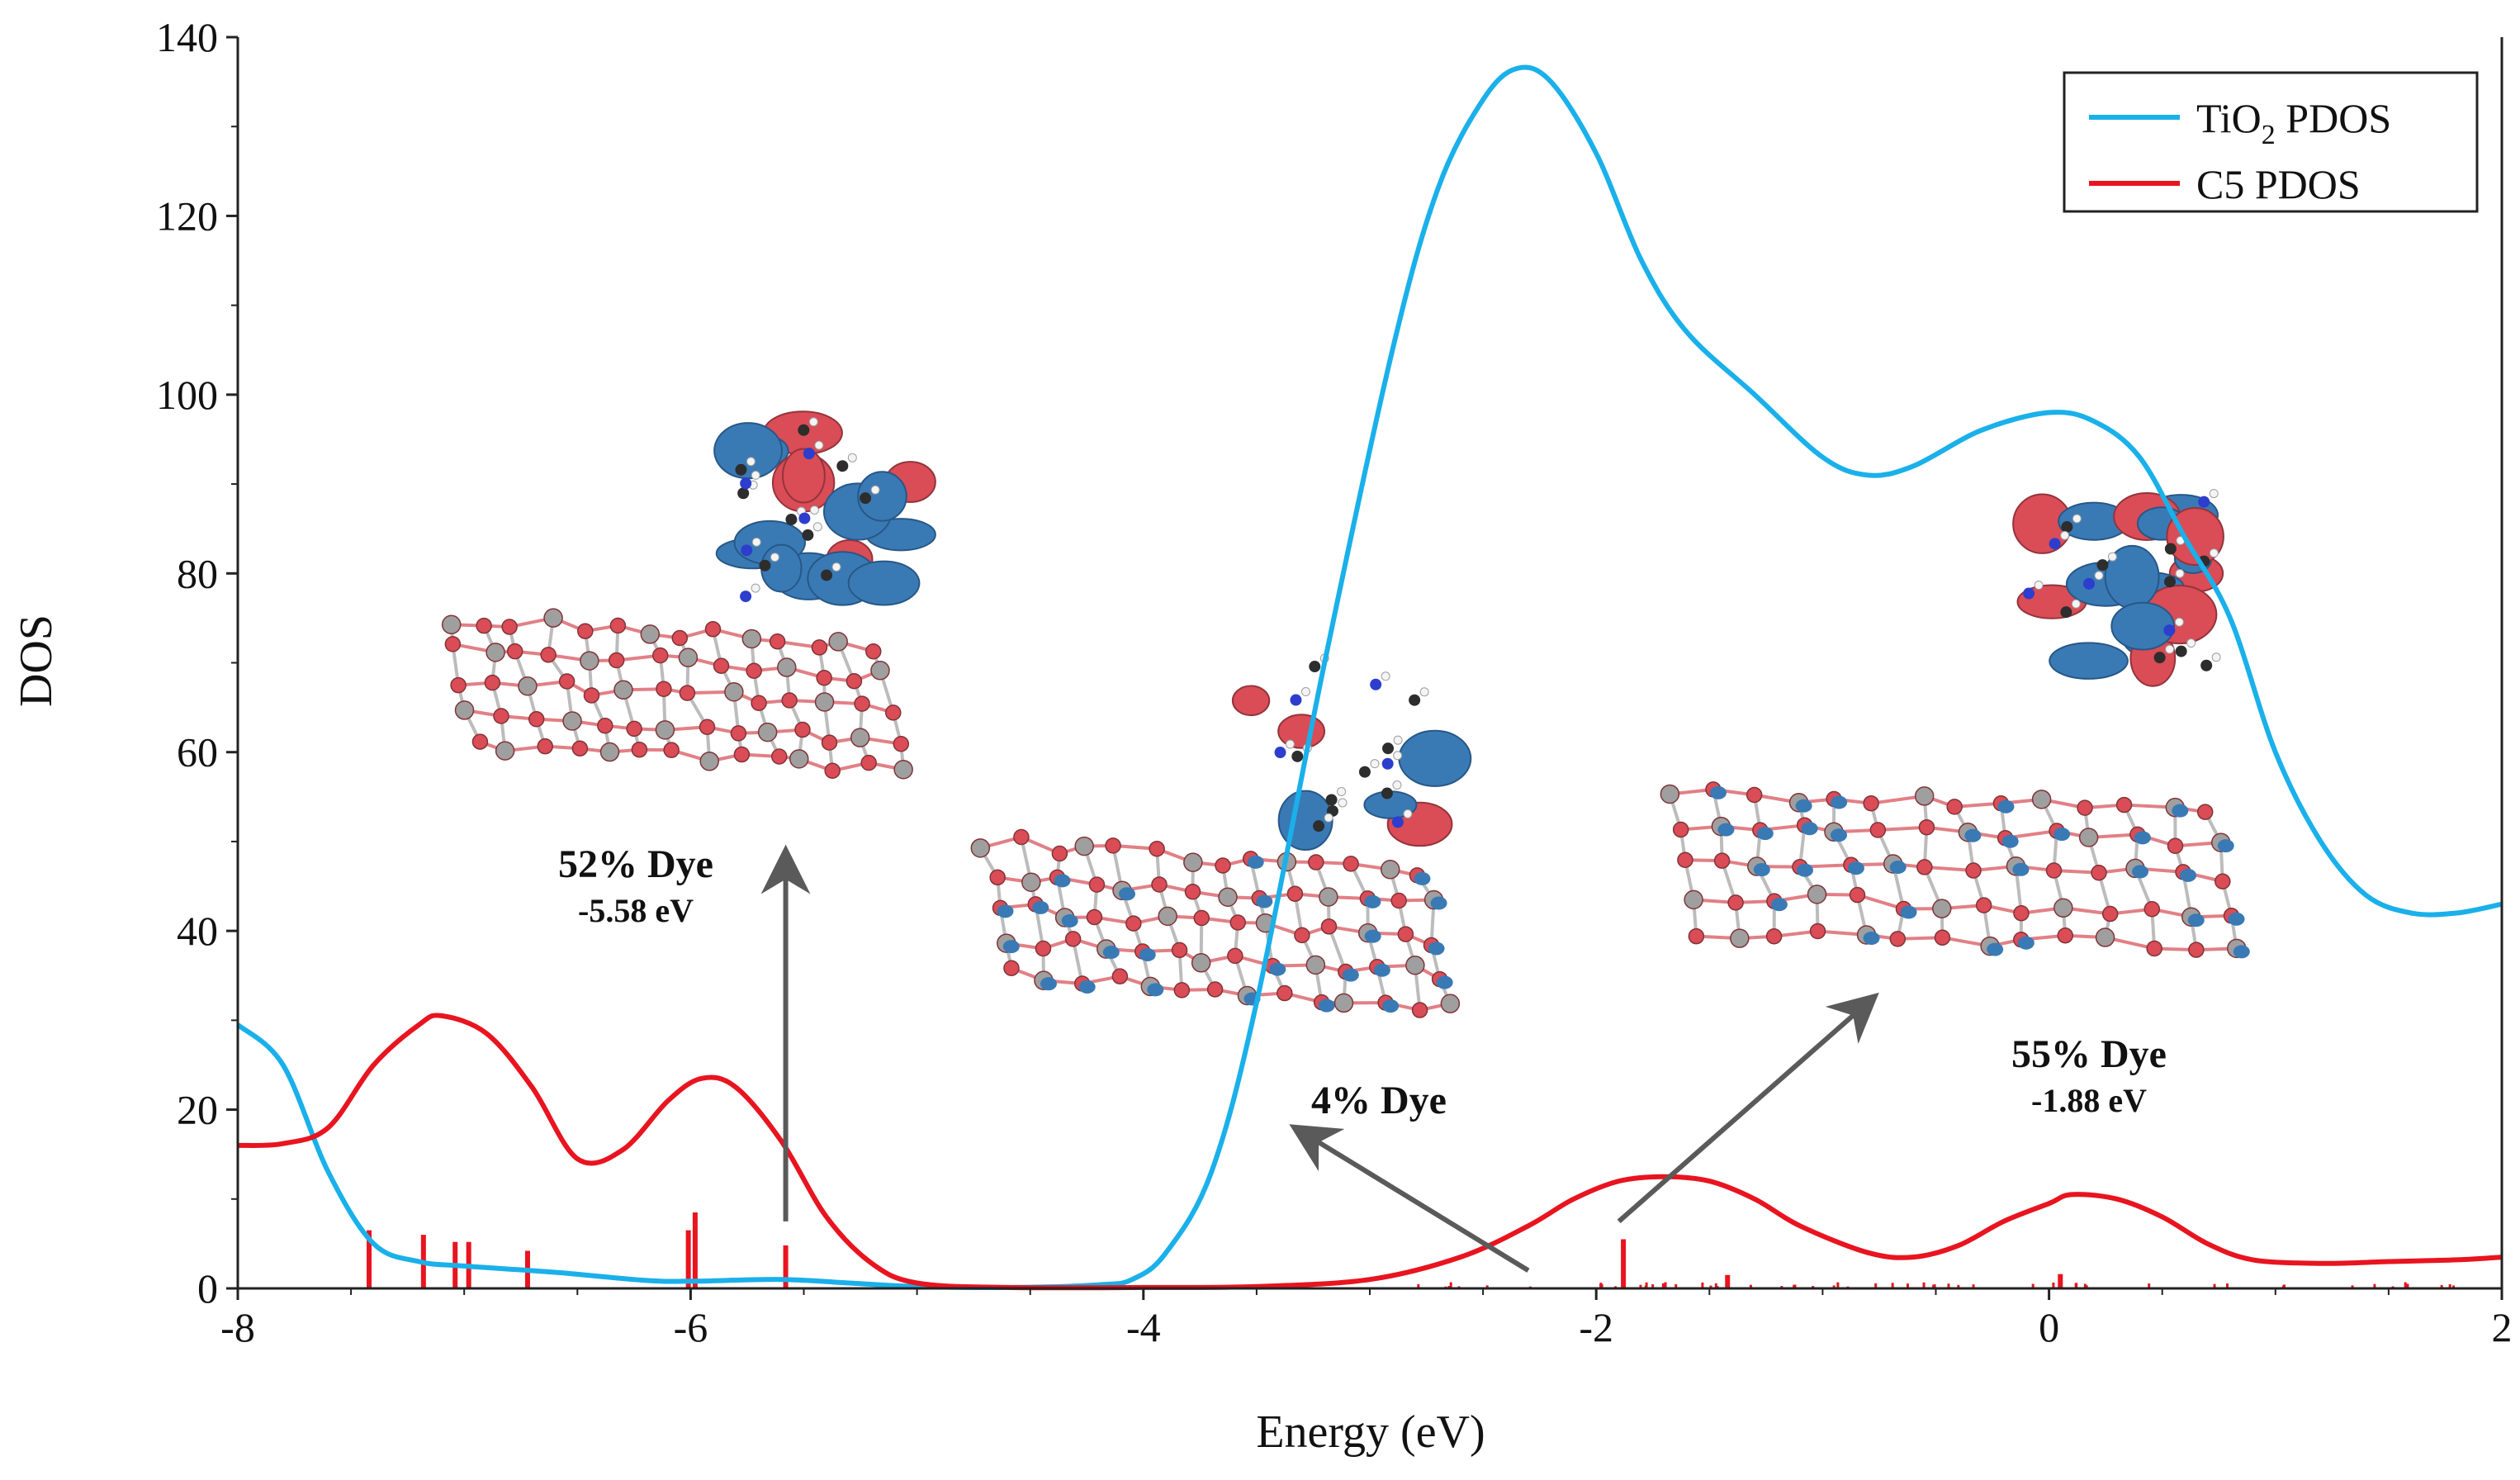 The height and width of the screenshot is (1480, 2520). Describe the element at coordinates (2293, 122) in the screenshot. I see `legend-label-tio2: TiO2 PDOS` at that location.